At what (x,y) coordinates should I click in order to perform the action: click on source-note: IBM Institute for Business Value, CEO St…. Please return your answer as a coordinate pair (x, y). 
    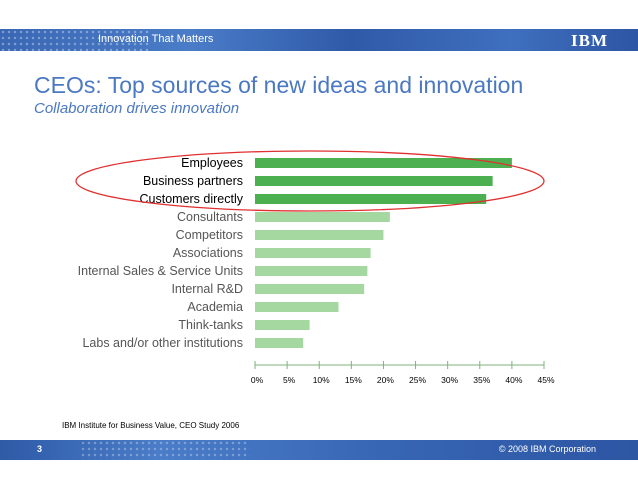
    Looking at the image, I should click on (151, 425).